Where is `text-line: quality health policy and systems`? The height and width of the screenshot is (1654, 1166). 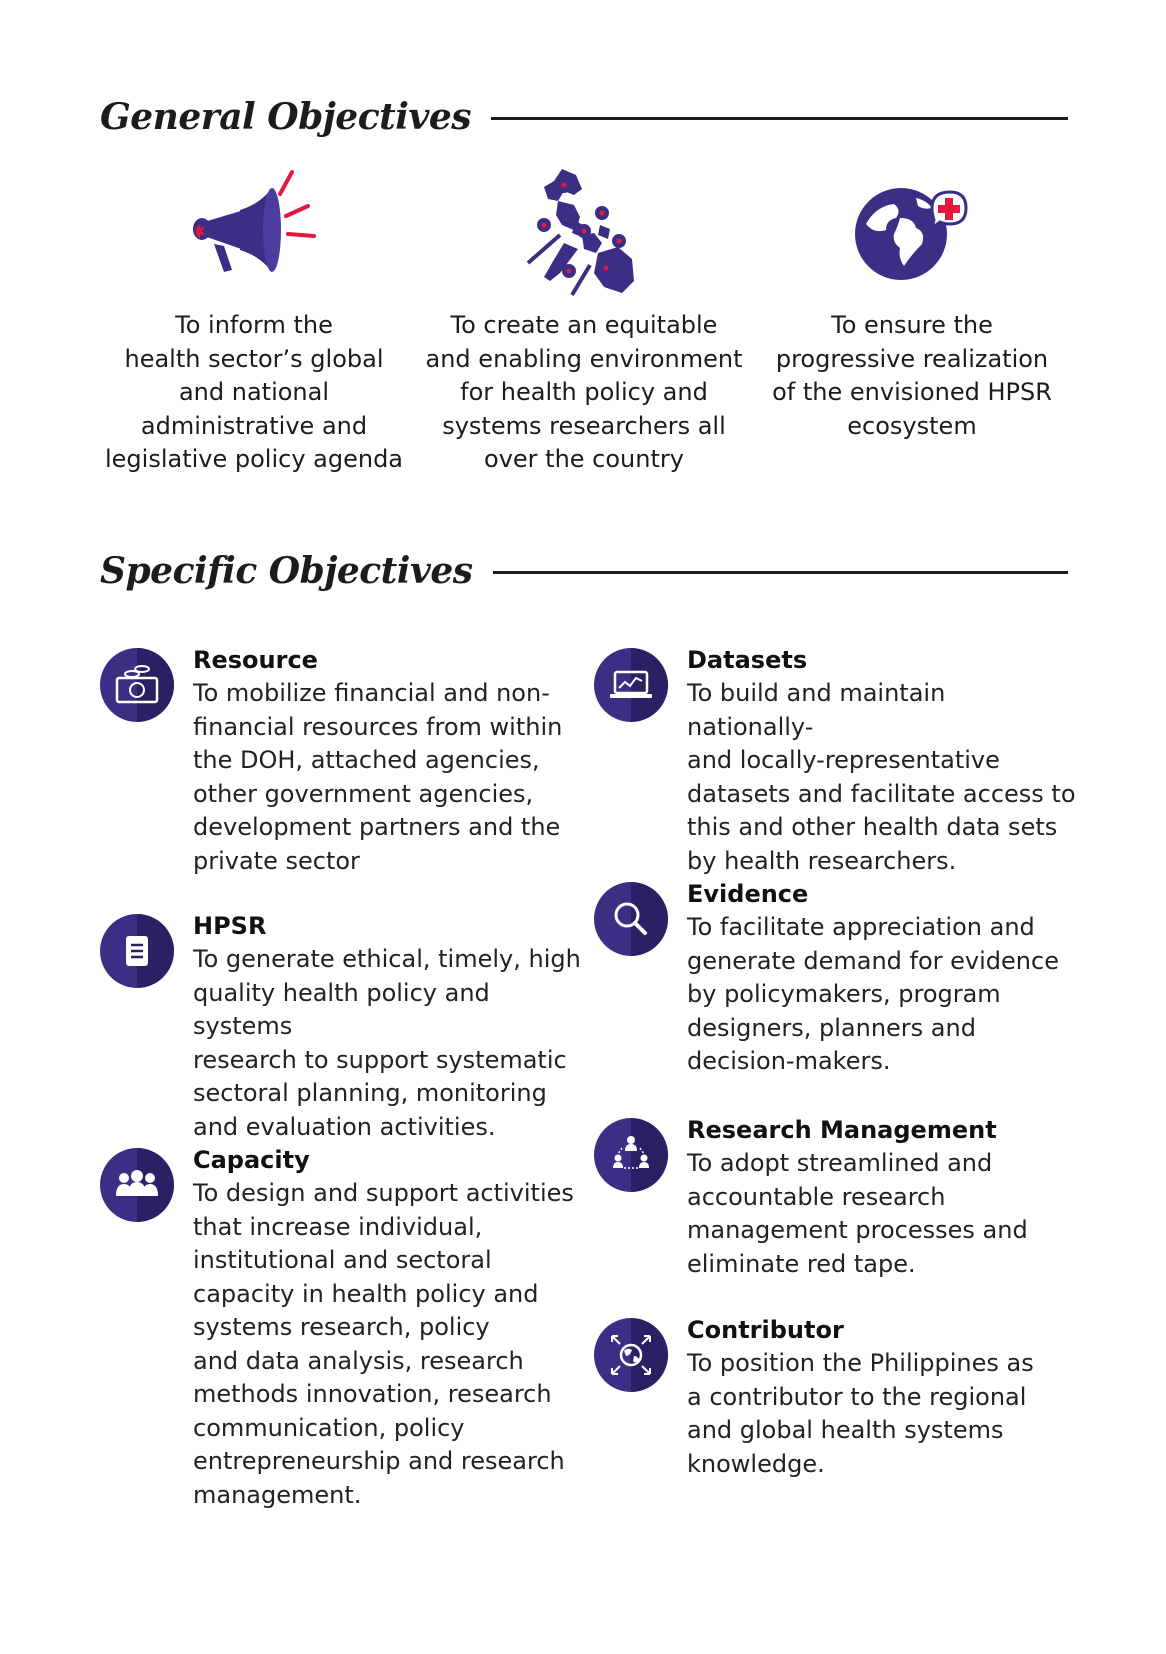 text-line: quality health policy and systems is located at coordinates (341, 1009).